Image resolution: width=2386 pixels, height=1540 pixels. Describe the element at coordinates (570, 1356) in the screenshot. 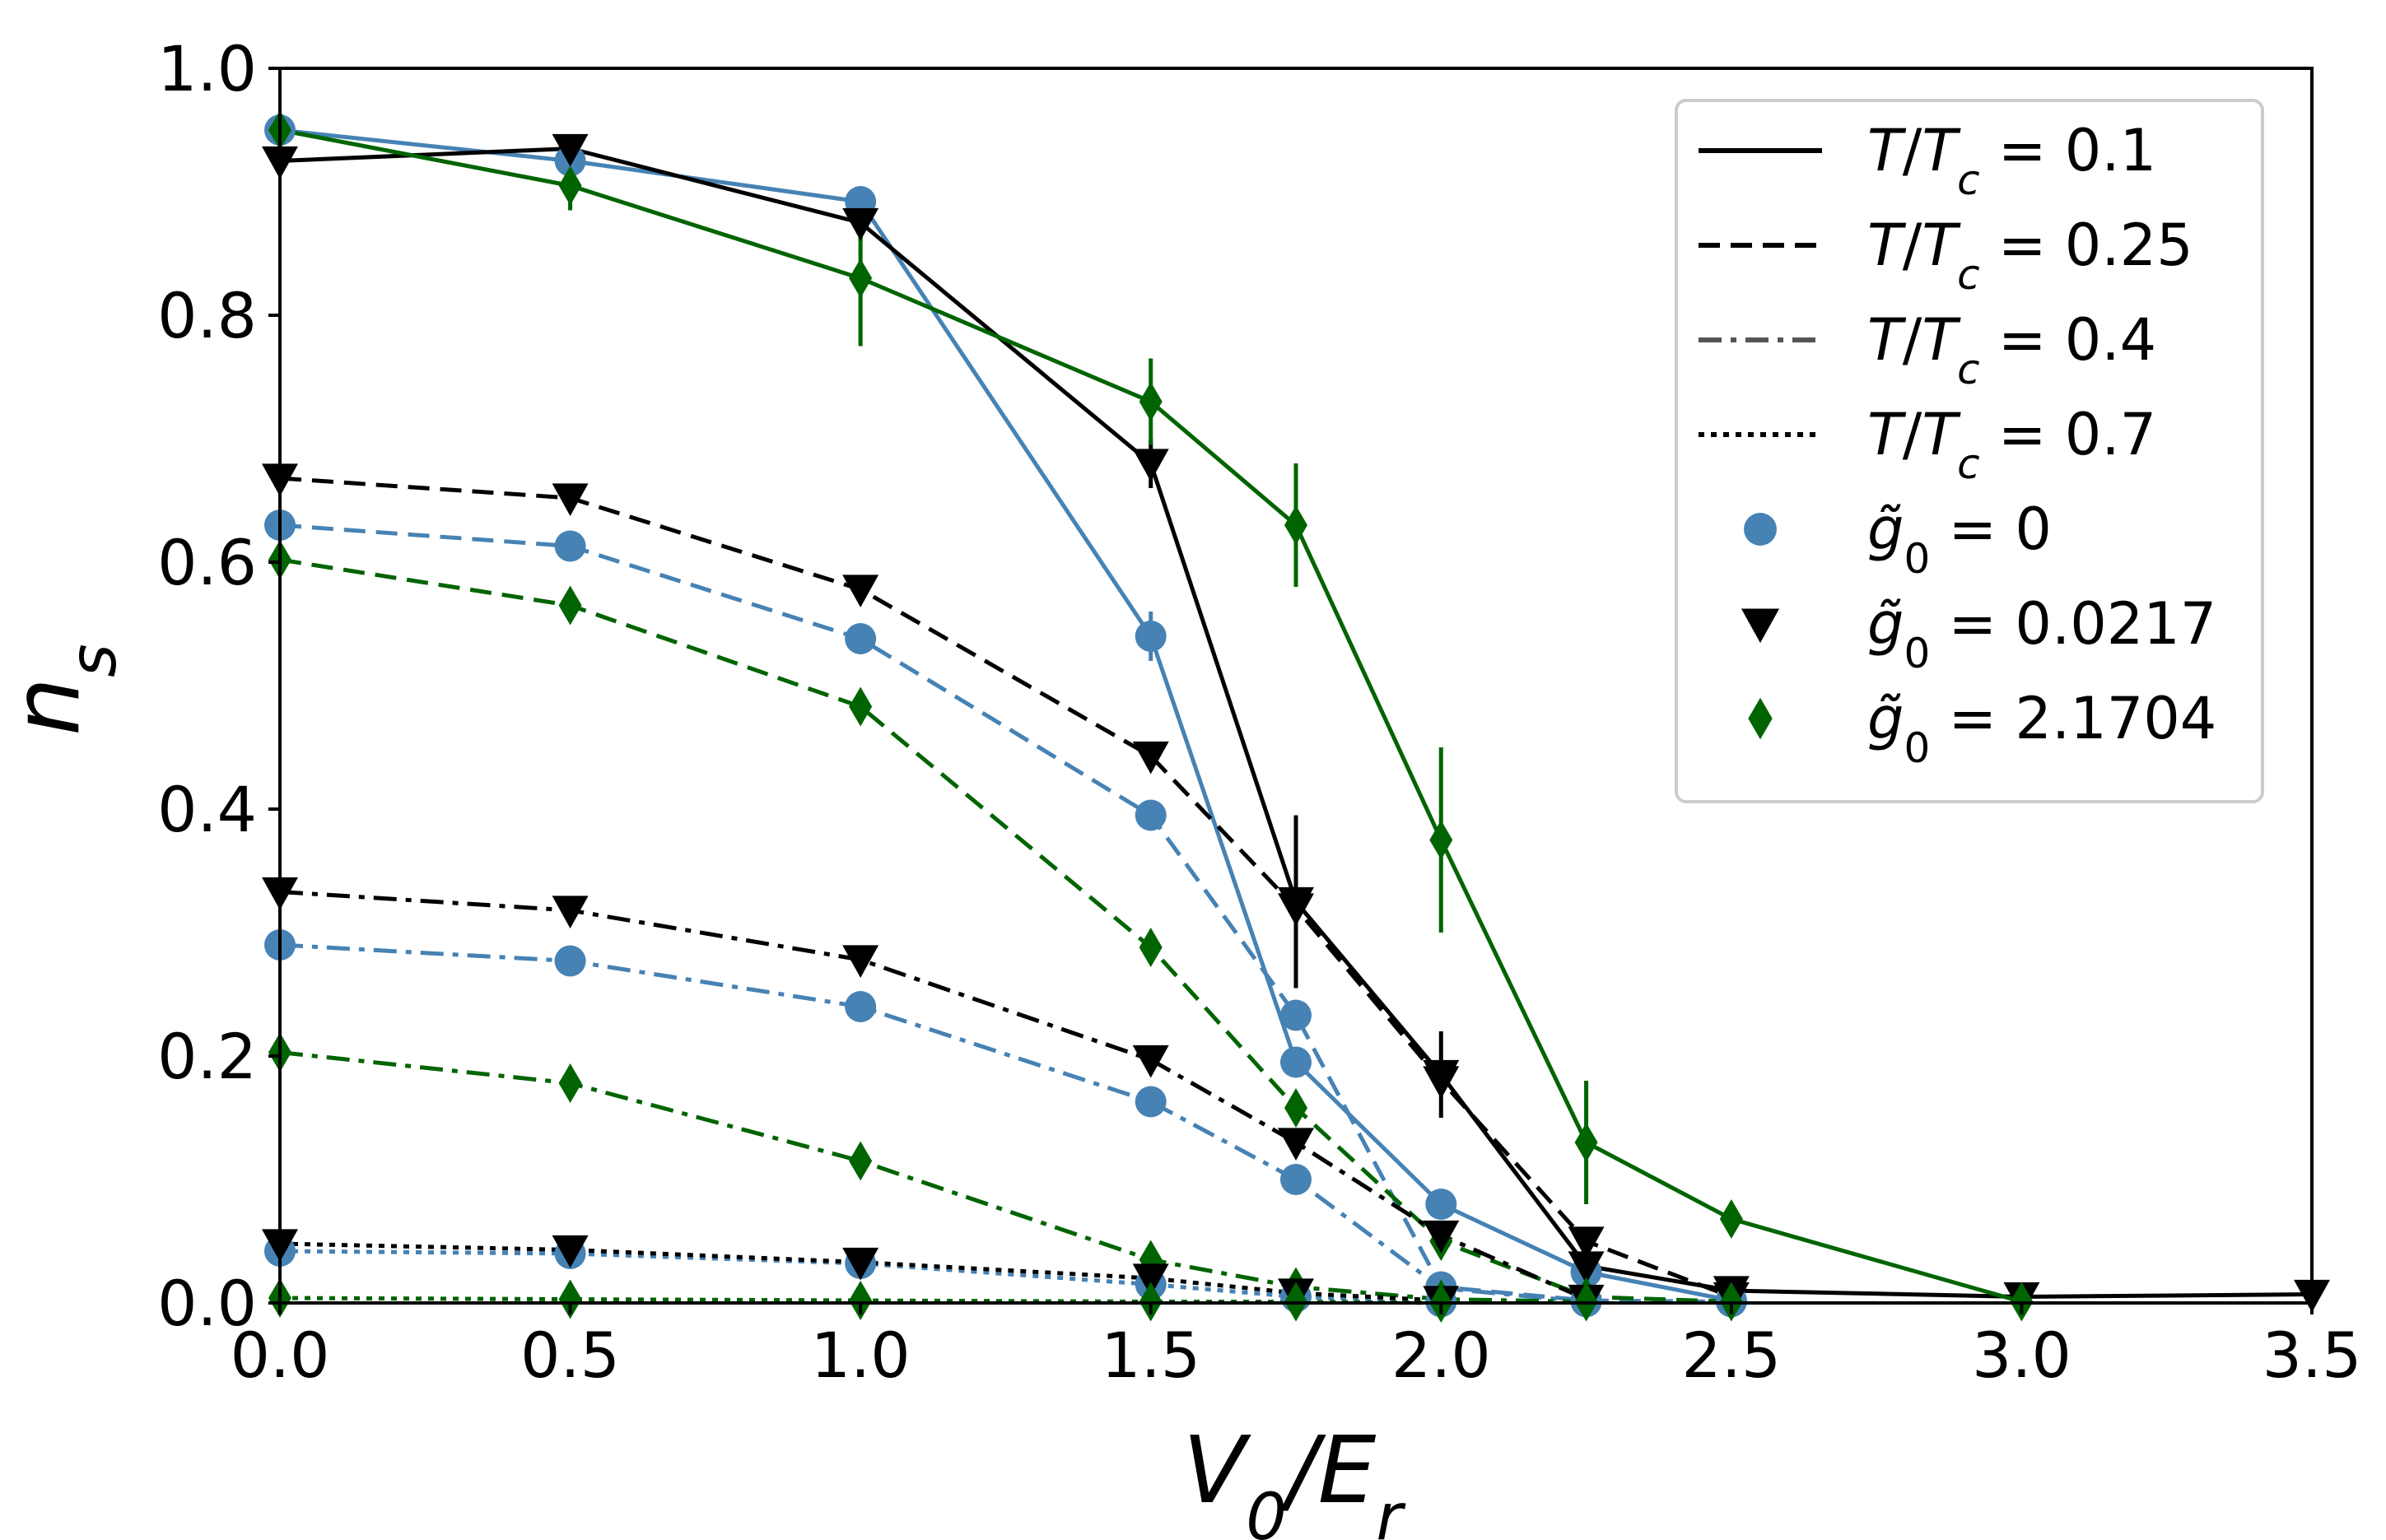

I see `x-tick-label: 0.5` at that location.